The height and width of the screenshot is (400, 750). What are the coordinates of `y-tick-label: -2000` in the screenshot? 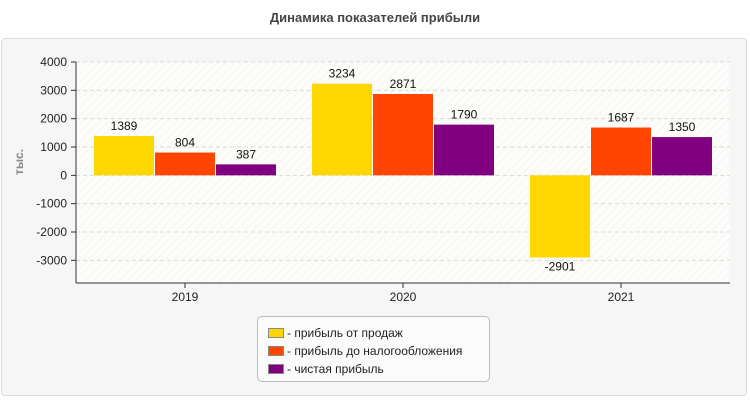 It's located at (51, 232).